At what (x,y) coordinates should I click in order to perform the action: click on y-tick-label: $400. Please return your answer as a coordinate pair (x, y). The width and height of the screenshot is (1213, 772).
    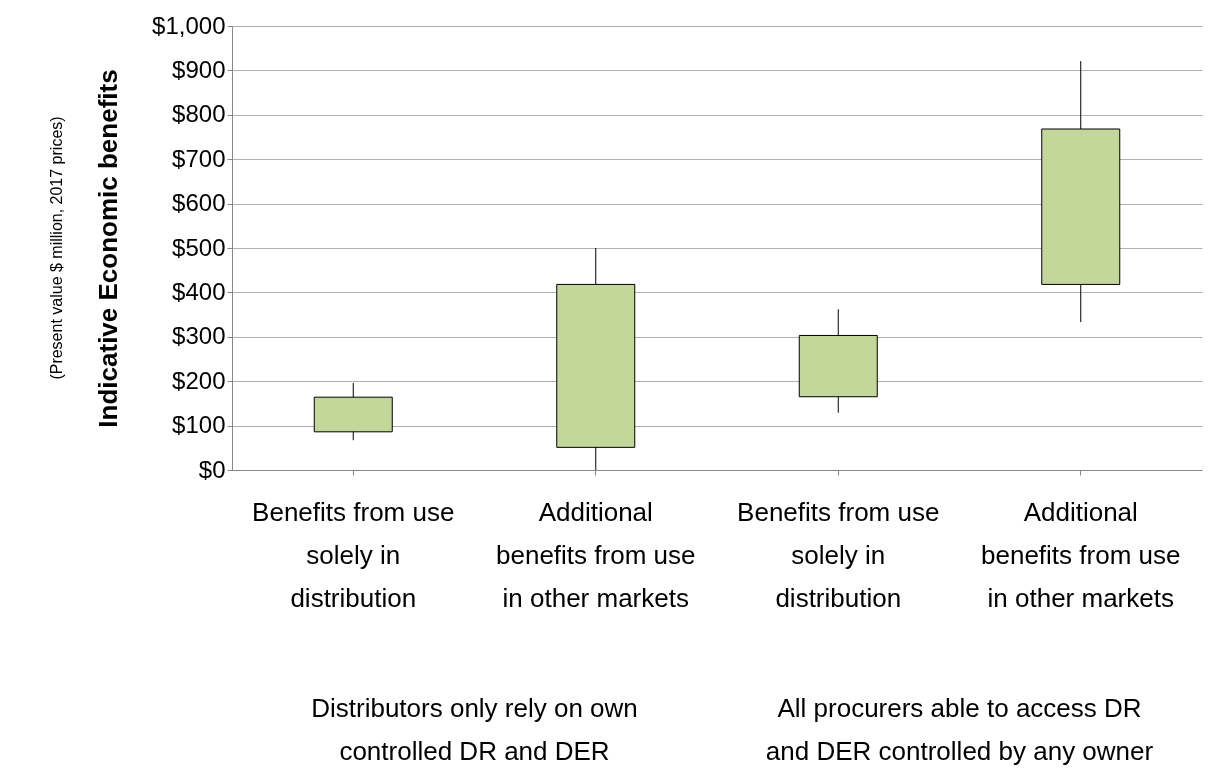
    Looking at the image, I should click on (199, 291).